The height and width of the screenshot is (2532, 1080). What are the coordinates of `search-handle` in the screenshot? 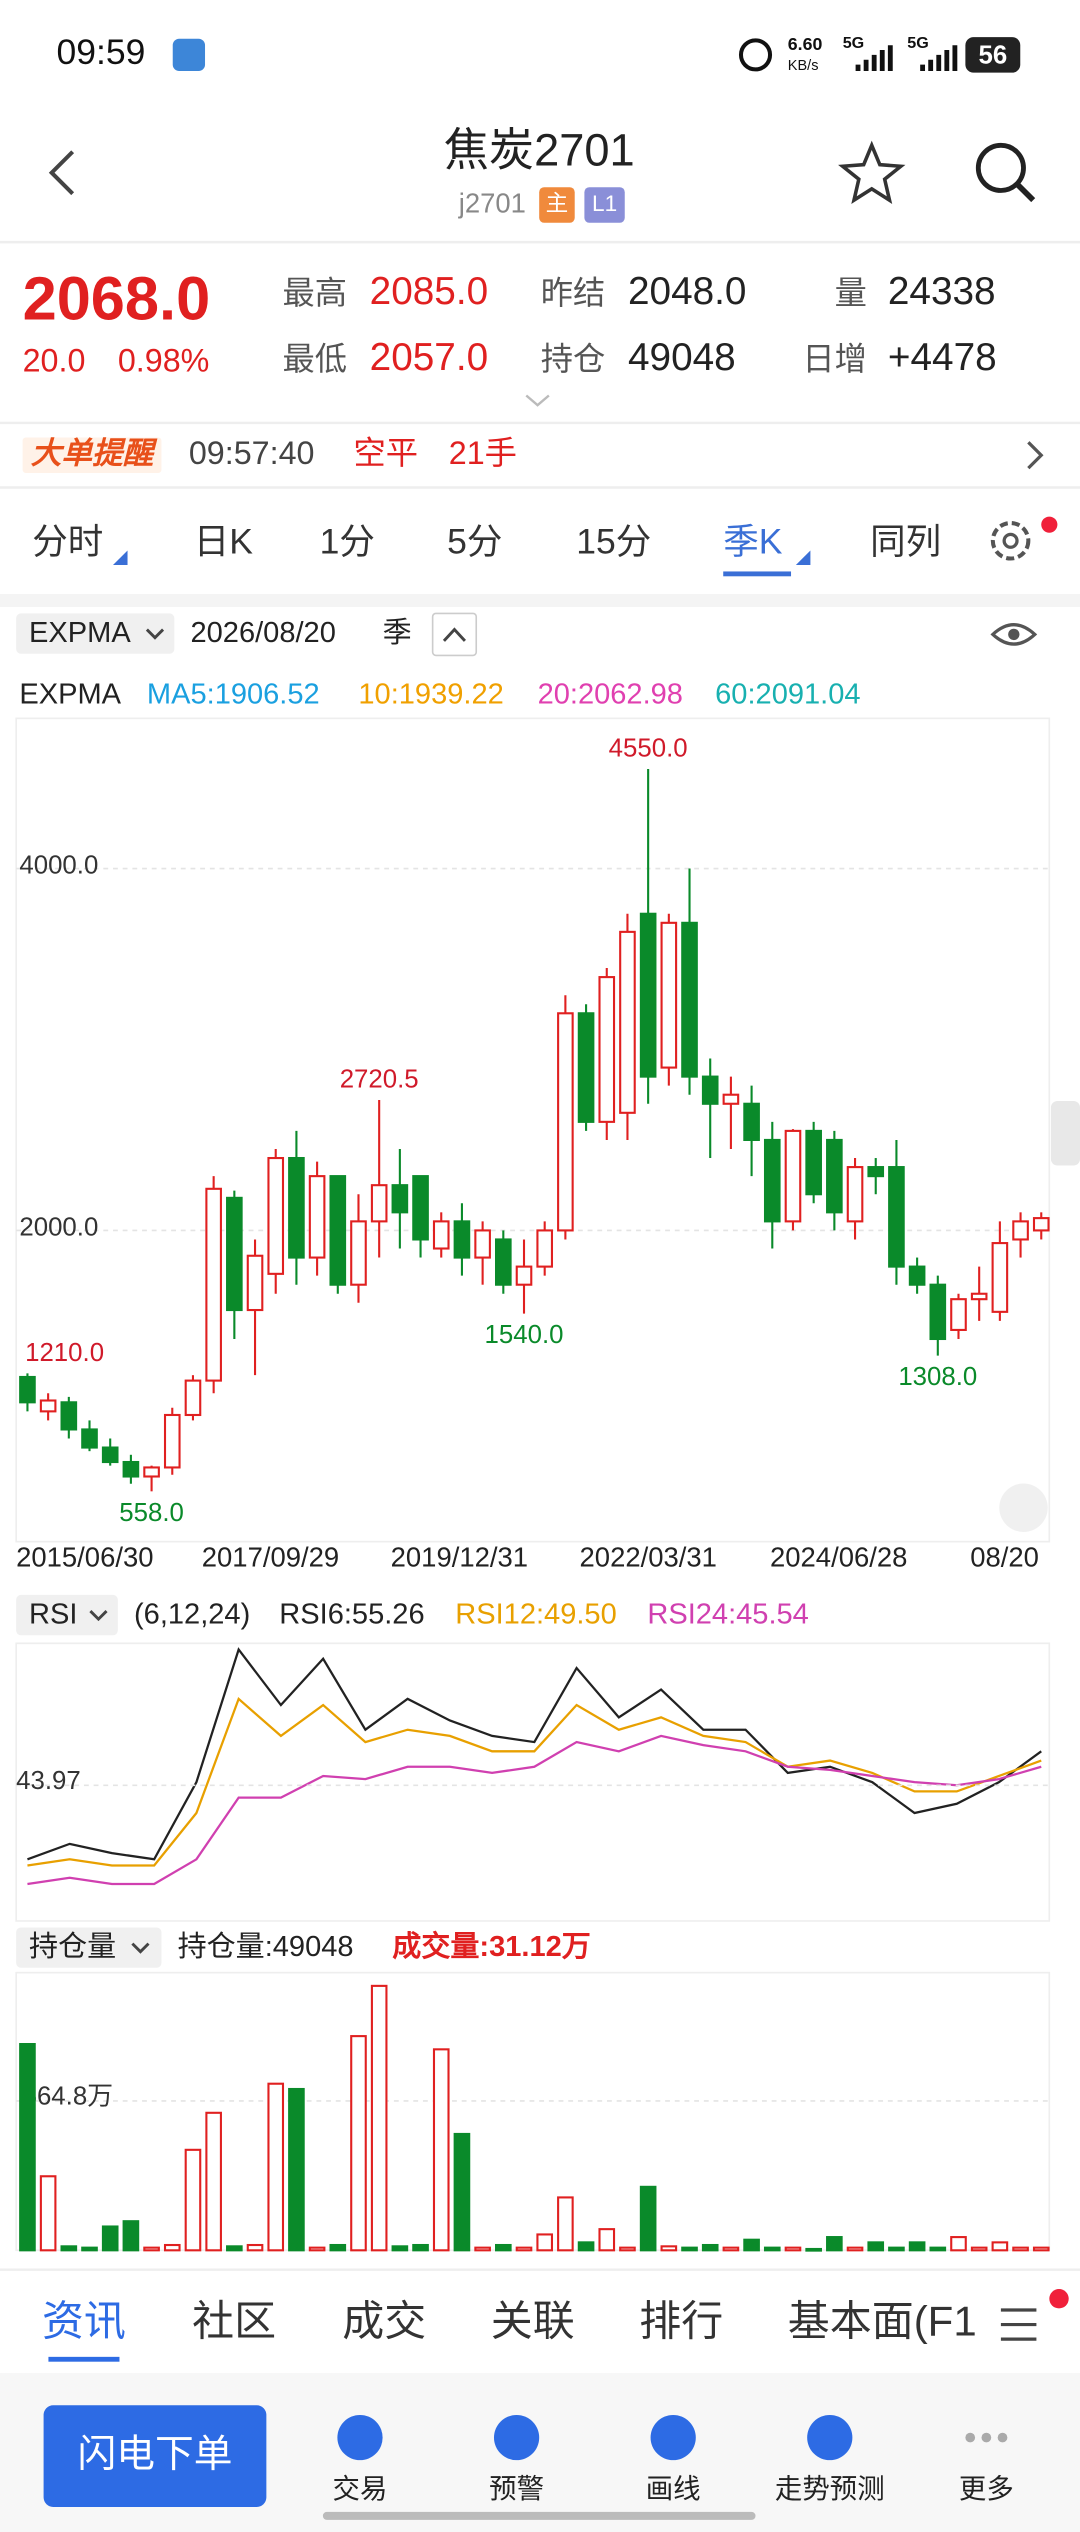 It's located at (1025, 192).